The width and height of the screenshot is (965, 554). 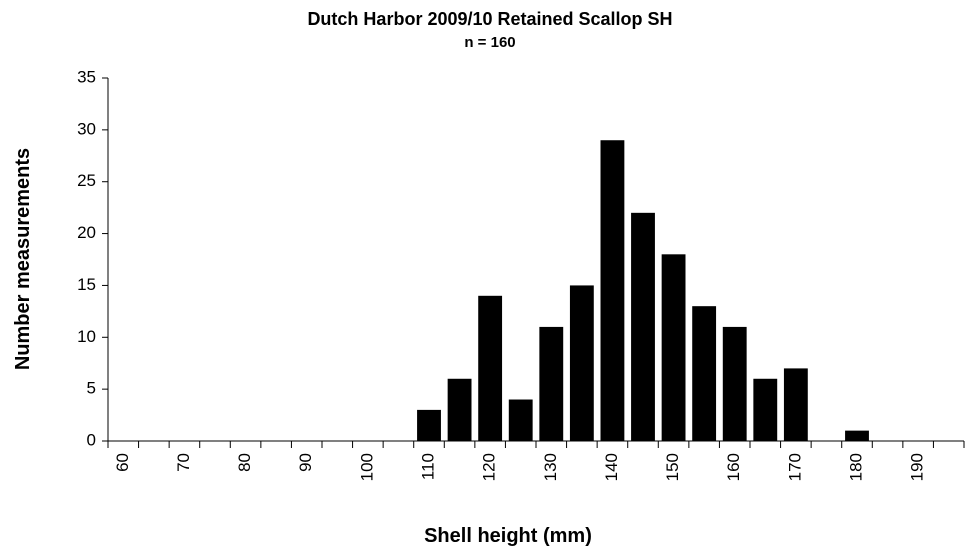 What do you see at coordinates (91, 388) in the screenshot?
I see `y-tick-label: 5` at bounding box center [91, 388].